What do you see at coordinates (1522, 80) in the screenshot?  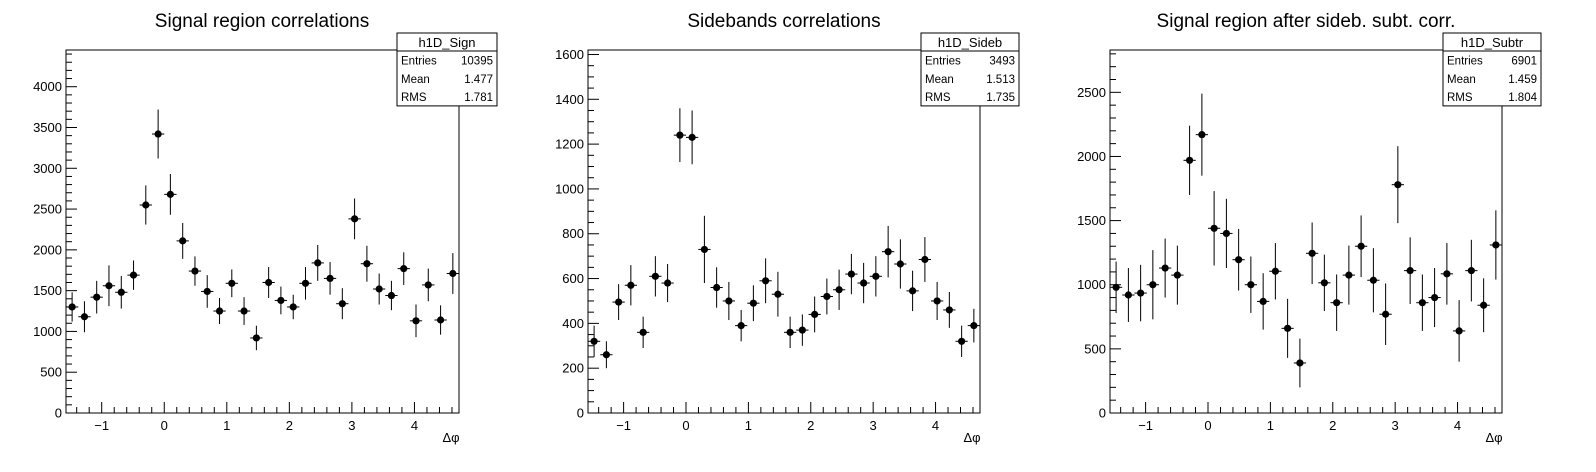 I see `stats-value: 1.459` at bounding box center [1522, 80].